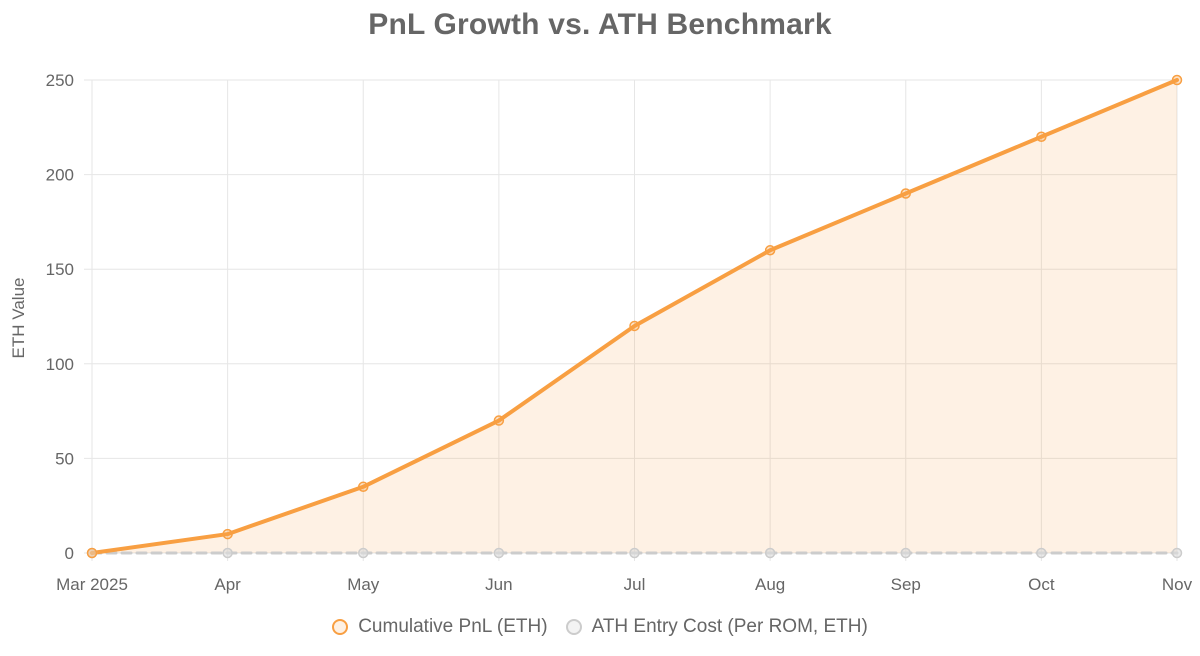  I want to click on y-axis-title: ETH Value, so click(18, 318).